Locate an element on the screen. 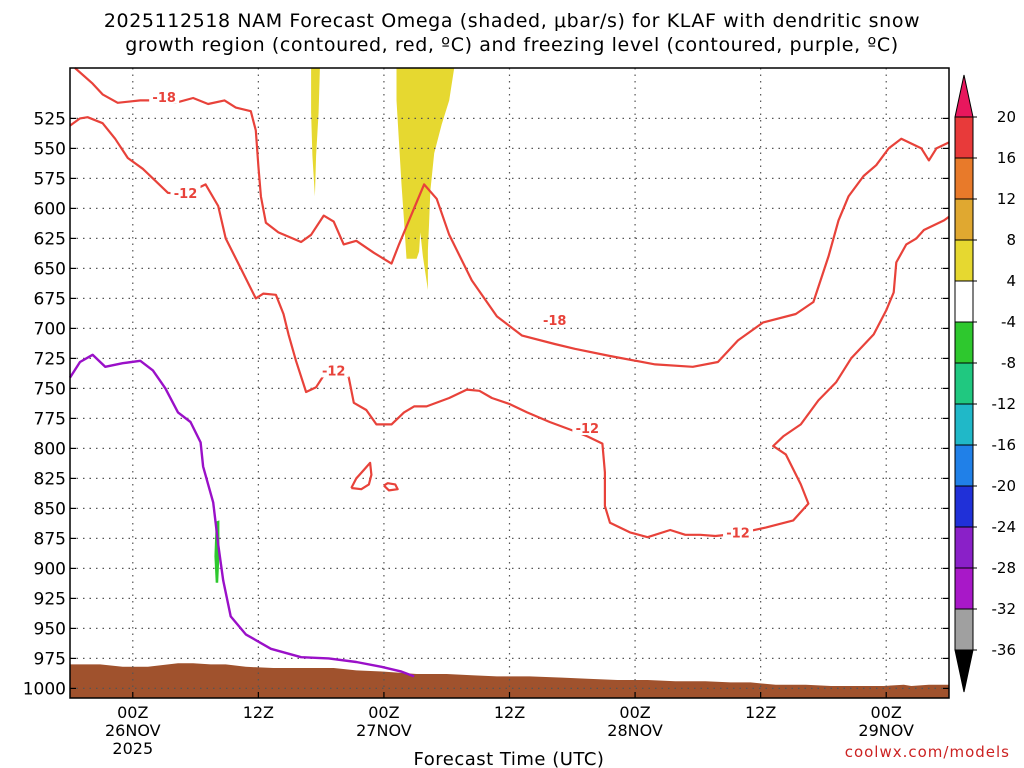  contour-label-3: -18 is located at coordinates (555, 321).